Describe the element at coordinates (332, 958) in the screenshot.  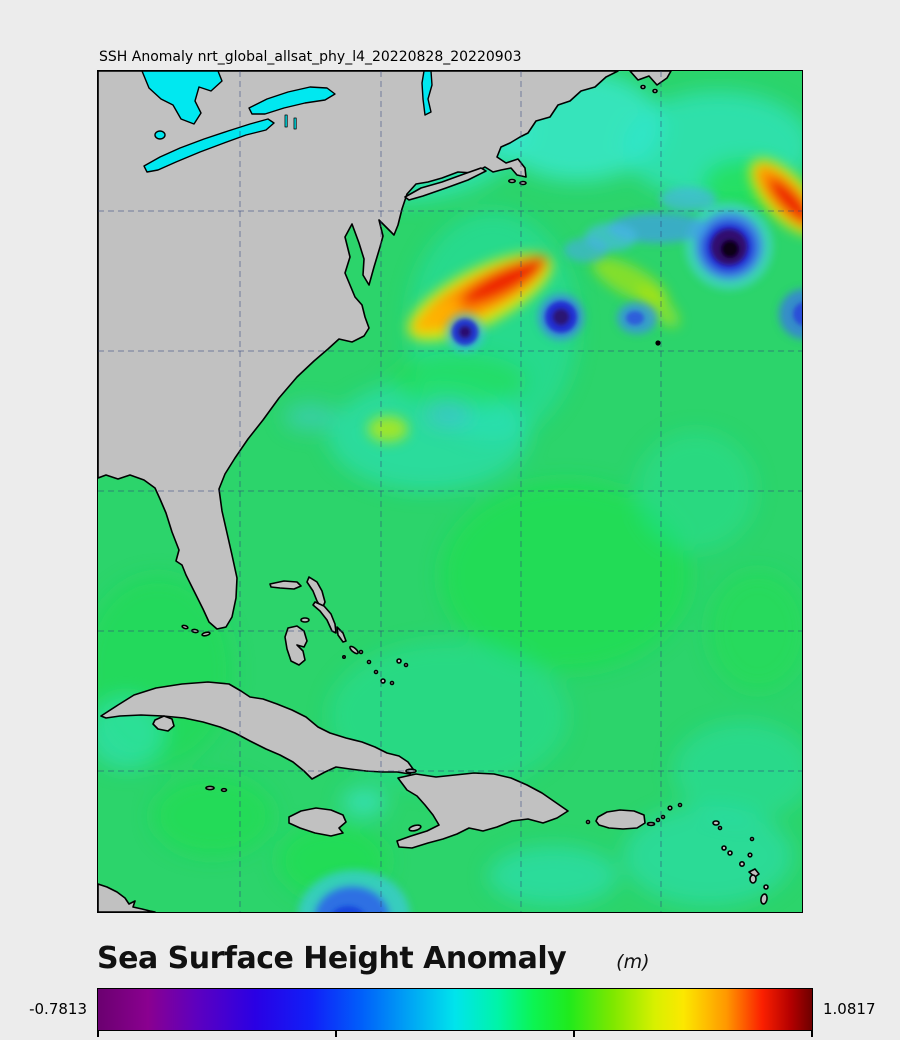
I see `legend-heading: Sea Surface Height Anomaly` at that location.